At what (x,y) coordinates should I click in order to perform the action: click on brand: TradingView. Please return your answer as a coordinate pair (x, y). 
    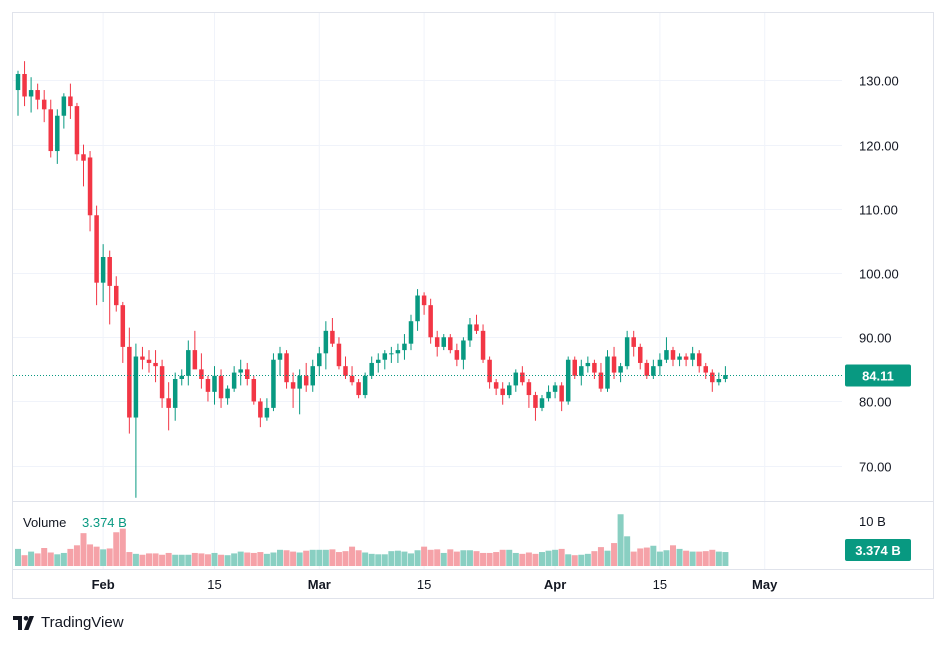
    Looking at the image, I should click on (68, 622).